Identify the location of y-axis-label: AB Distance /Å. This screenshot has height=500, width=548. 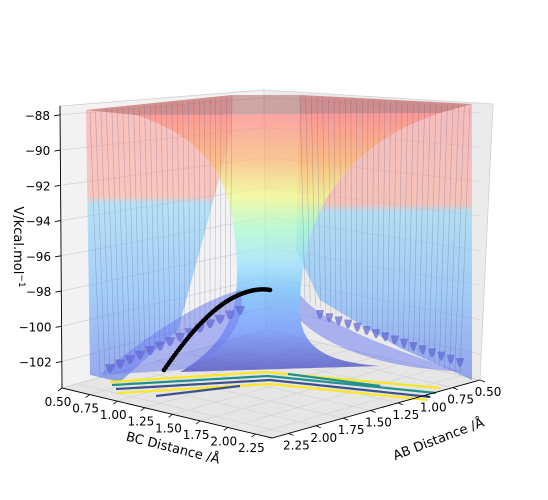
(439, 439).